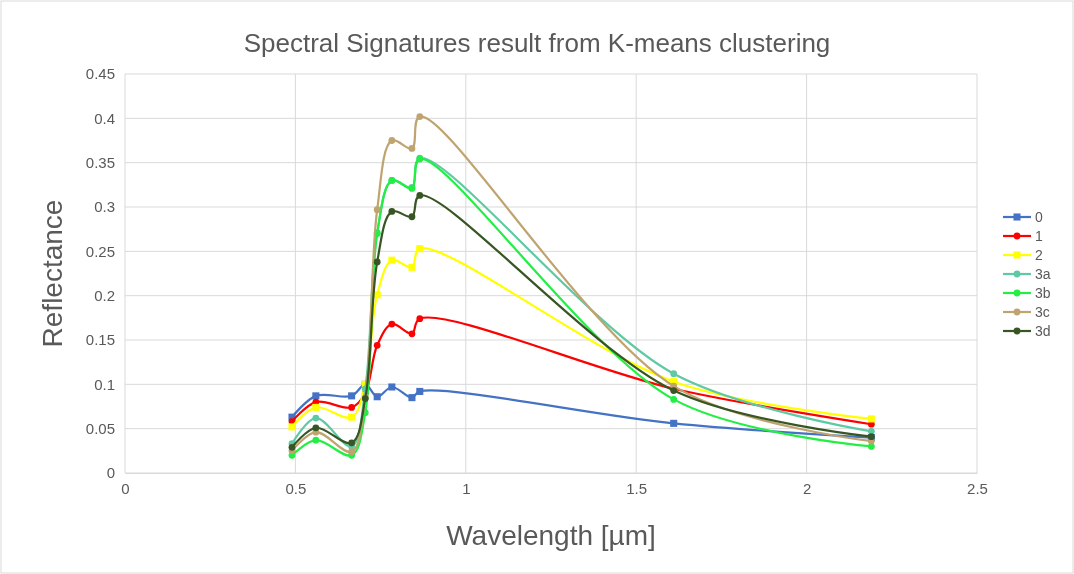  What do you see at coordinates (537, 43) in the screenshot?
I see `chart-title: Spectral Signatures result from K-means clustering` at bounding box center [537, 43].